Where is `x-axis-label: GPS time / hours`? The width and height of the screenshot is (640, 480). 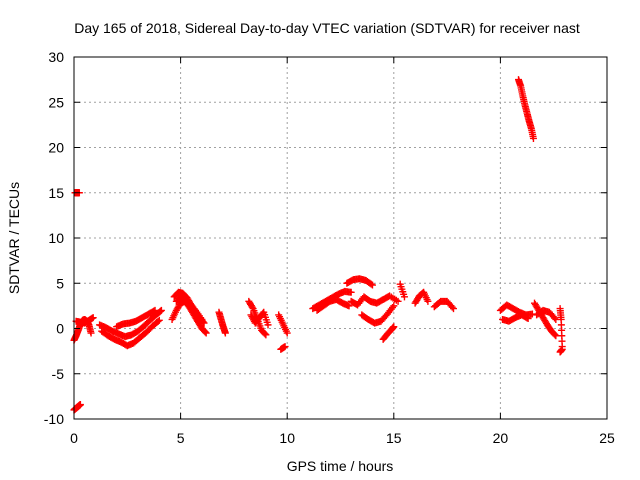 x-axis-label: GPS time / hours is located at coordinates (340, 466).